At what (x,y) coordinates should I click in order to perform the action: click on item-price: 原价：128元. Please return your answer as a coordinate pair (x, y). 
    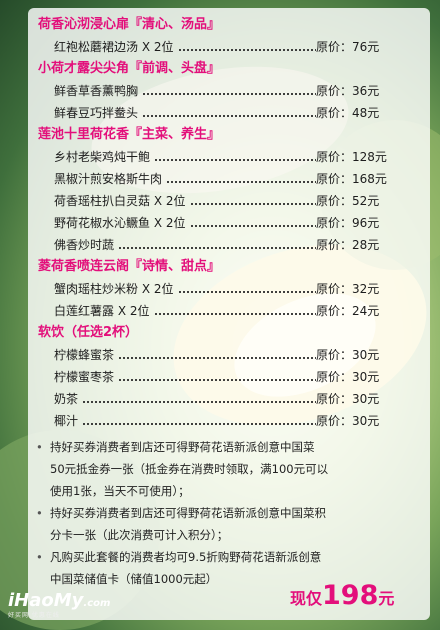
    Looking at the image, I should click on (351, 157).